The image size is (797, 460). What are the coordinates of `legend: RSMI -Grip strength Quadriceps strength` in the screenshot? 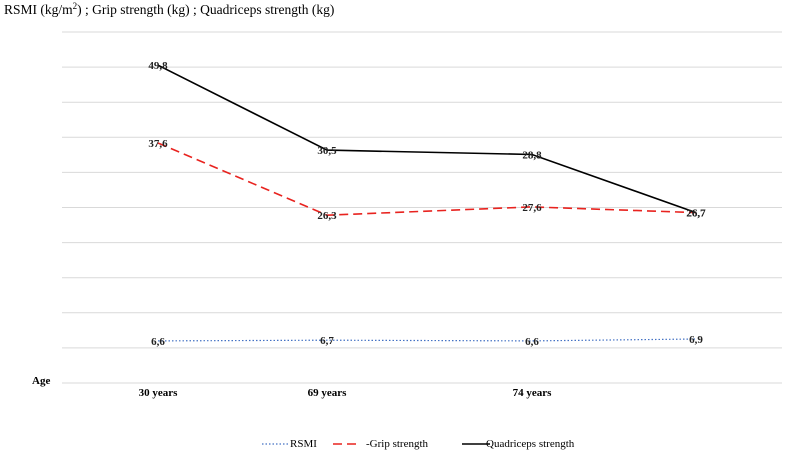 It's located at (418, 444).